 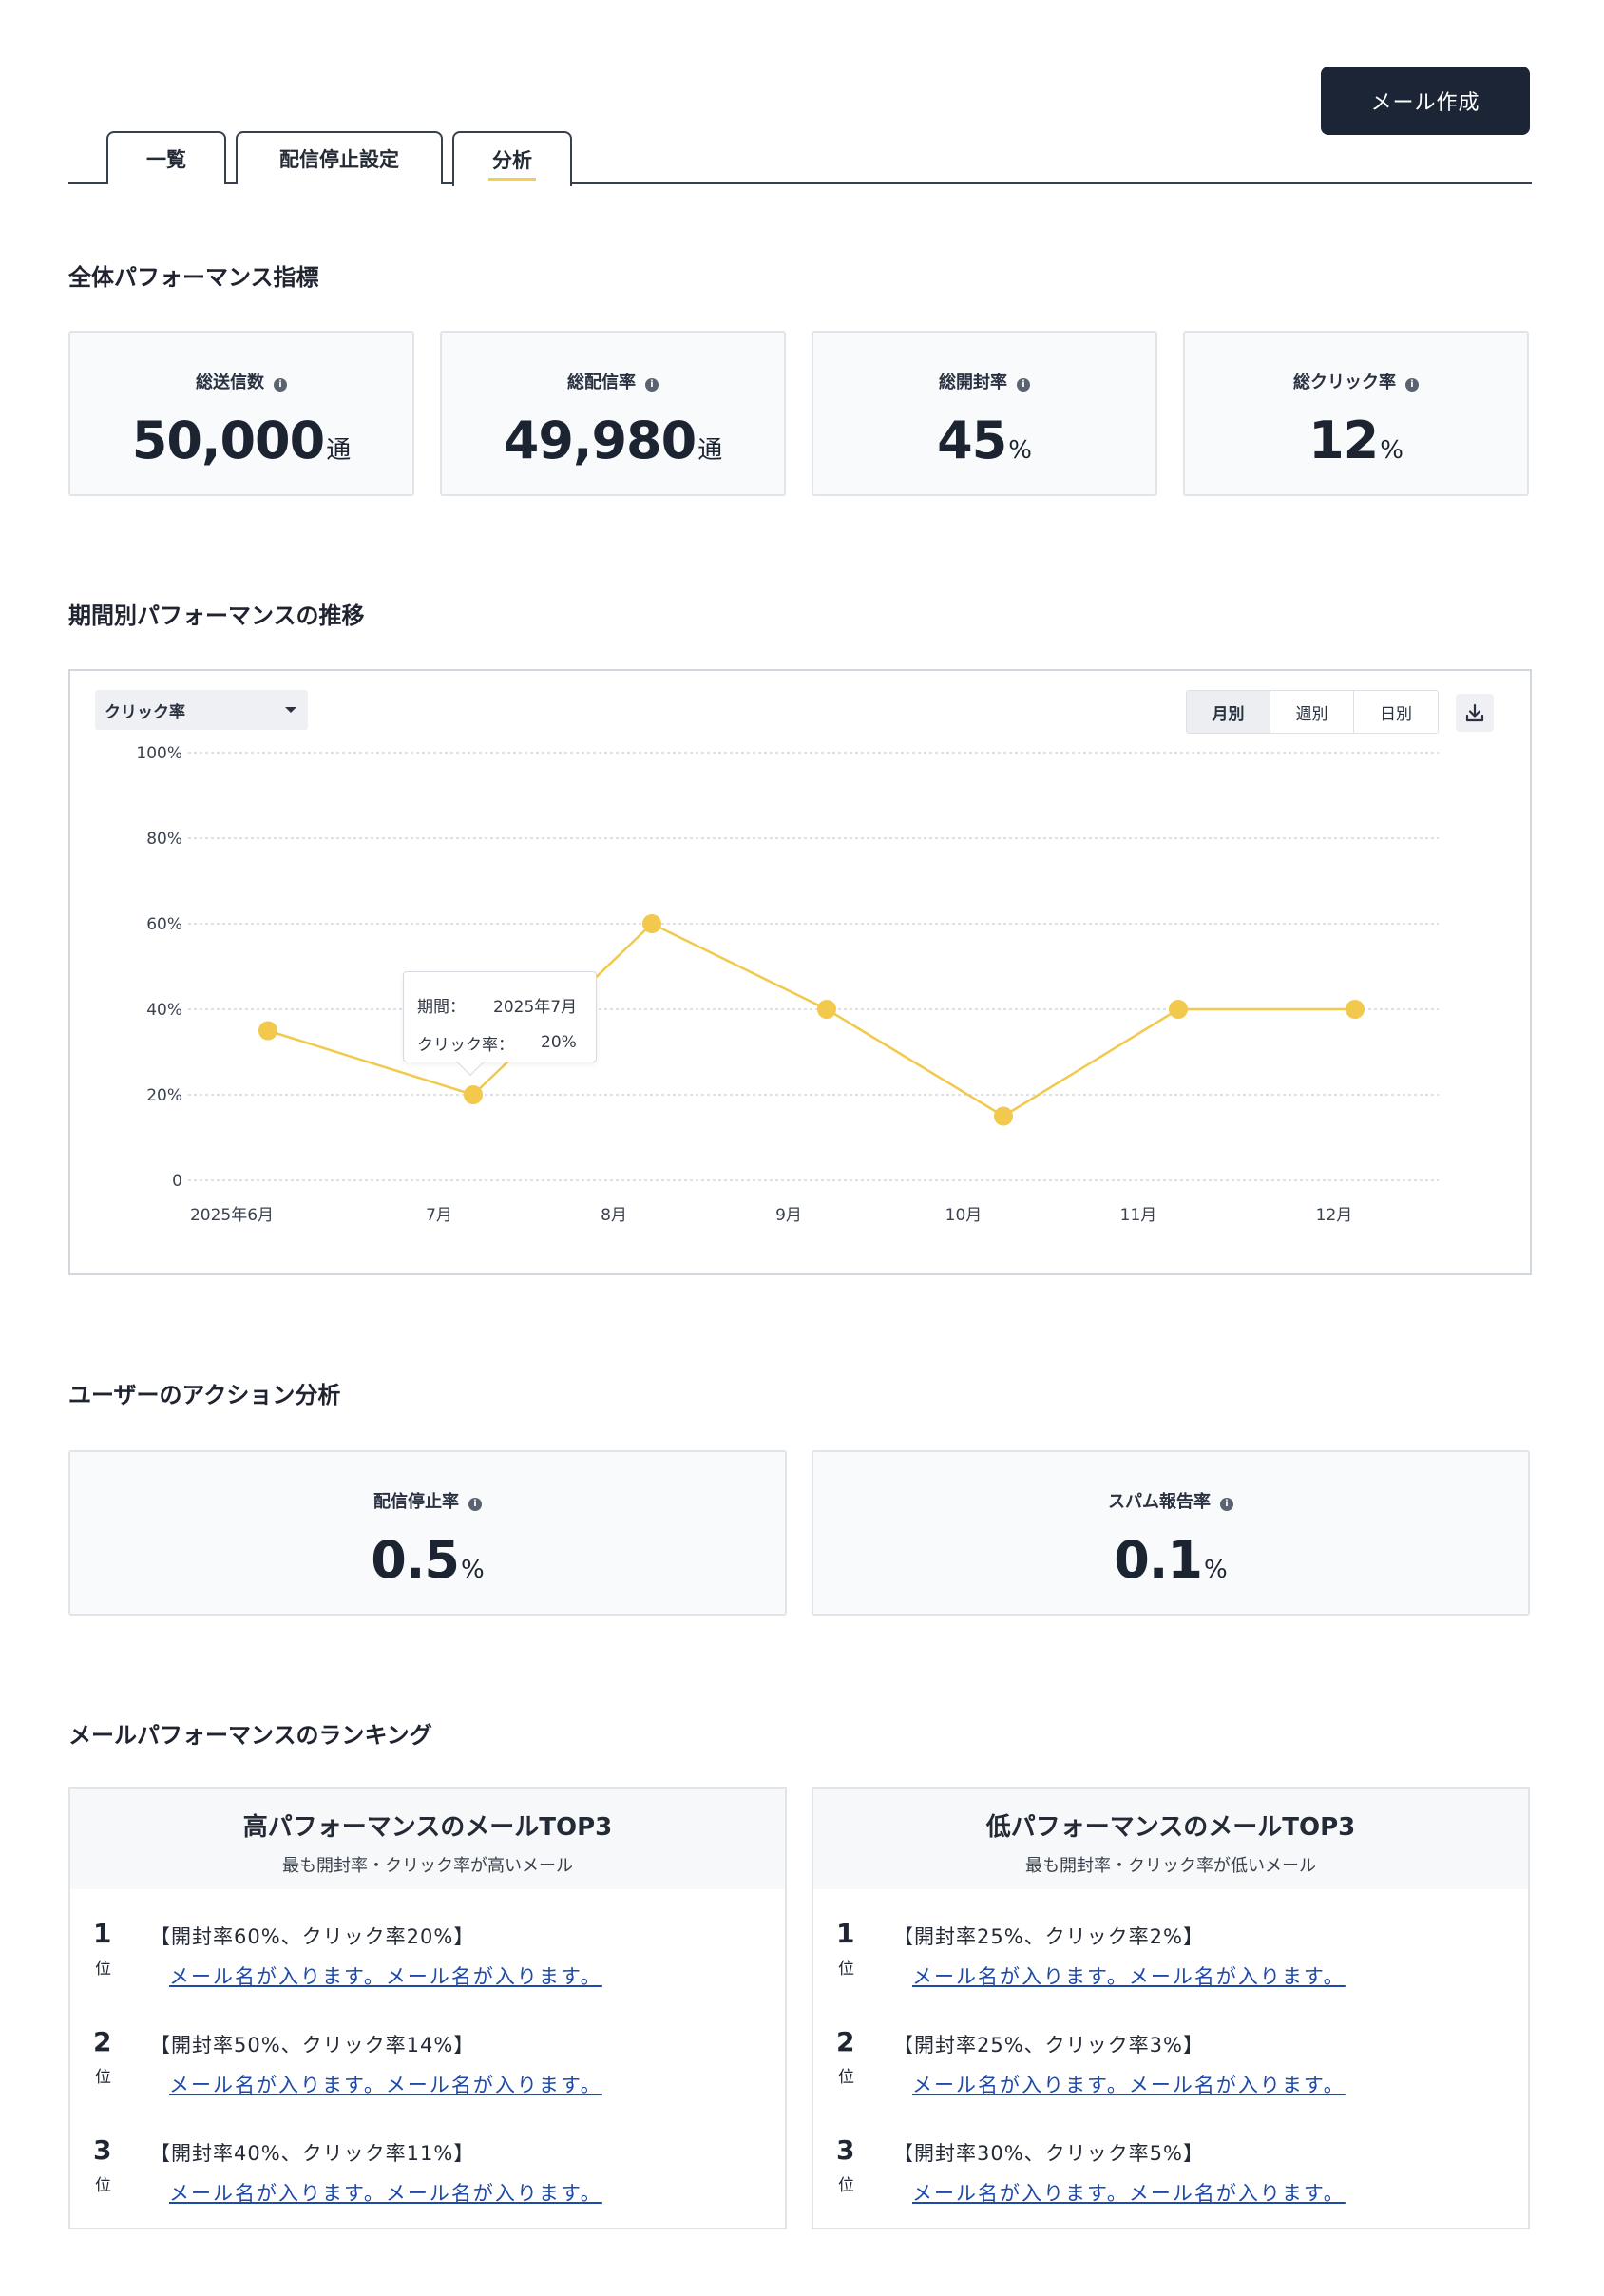 I want to click on tooltip-metric-value: 20%, so click(x=559, y=1042).